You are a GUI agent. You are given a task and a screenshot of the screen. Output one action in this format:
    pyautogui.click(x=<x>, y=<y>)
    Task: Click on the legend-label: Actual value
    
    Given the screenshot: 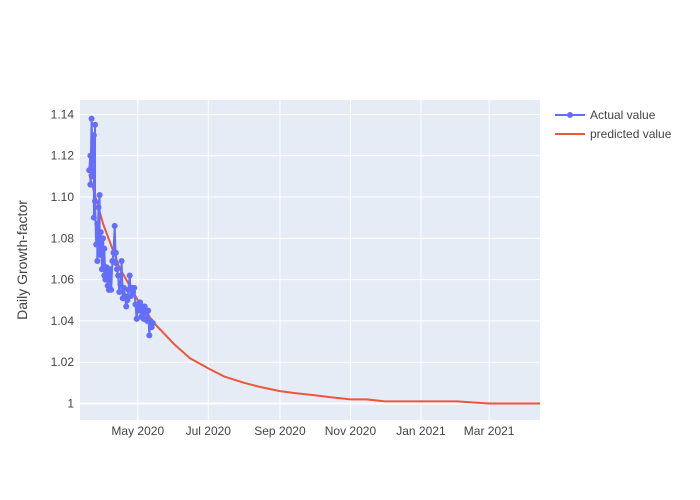 What is the action you would take?
    pyautogui.click(x=623, y=115)
    